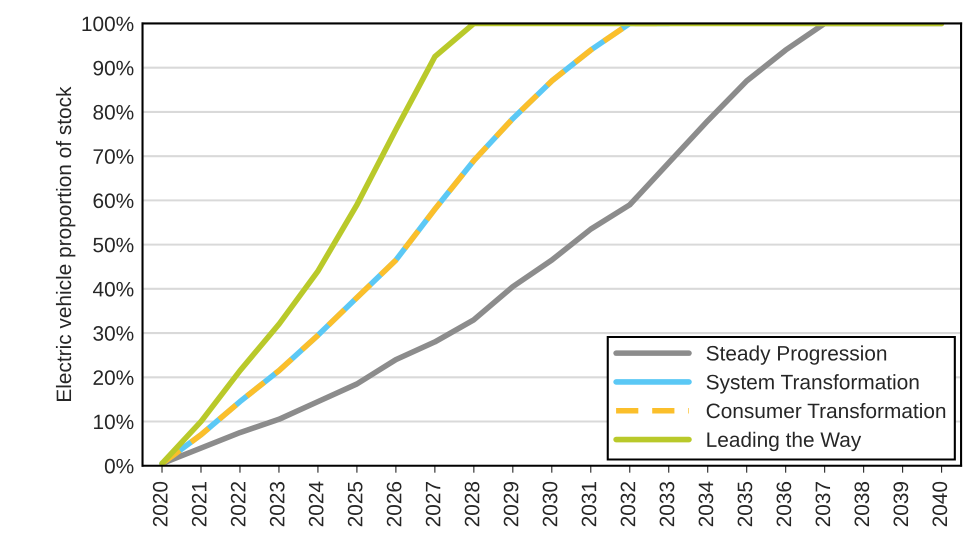  Describe the element at coordinates (160, 504) in the screenshot. I see `x-tick-label: 2020` at that location.